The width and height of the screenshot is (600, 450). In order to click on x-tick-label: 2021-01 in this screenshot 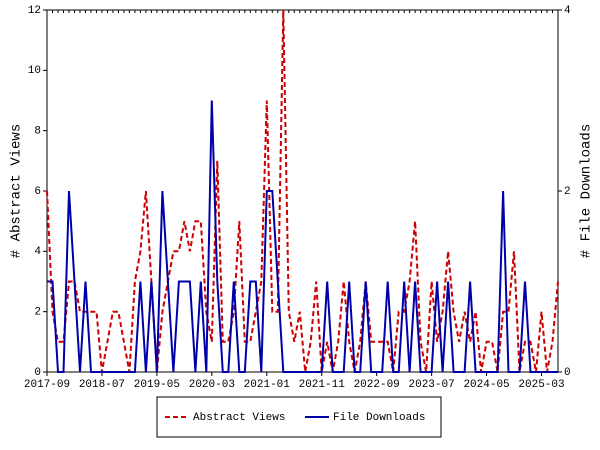, I will do `click(267, 385)`.